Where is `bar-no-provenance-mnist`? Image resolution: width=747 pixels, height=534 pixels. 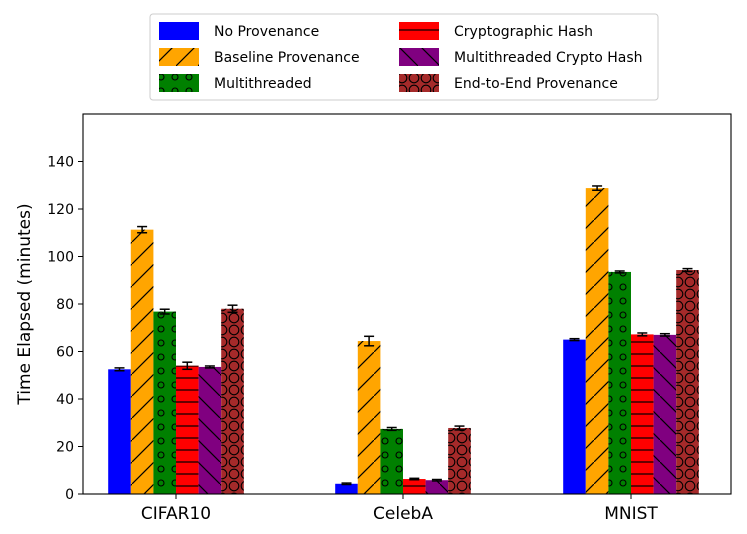 bar-no-provenance-mnist is located at coordinates (574, 416).